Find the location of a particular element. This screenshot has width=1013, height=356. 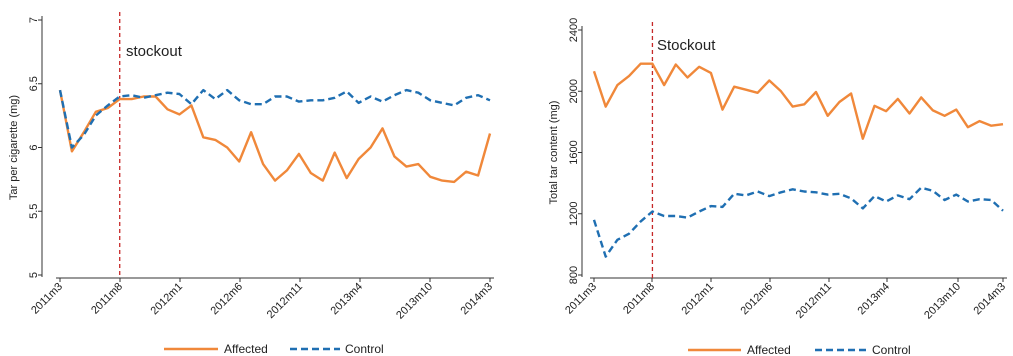

y-tick-label: 1200 is located at coordinates (574, 214).